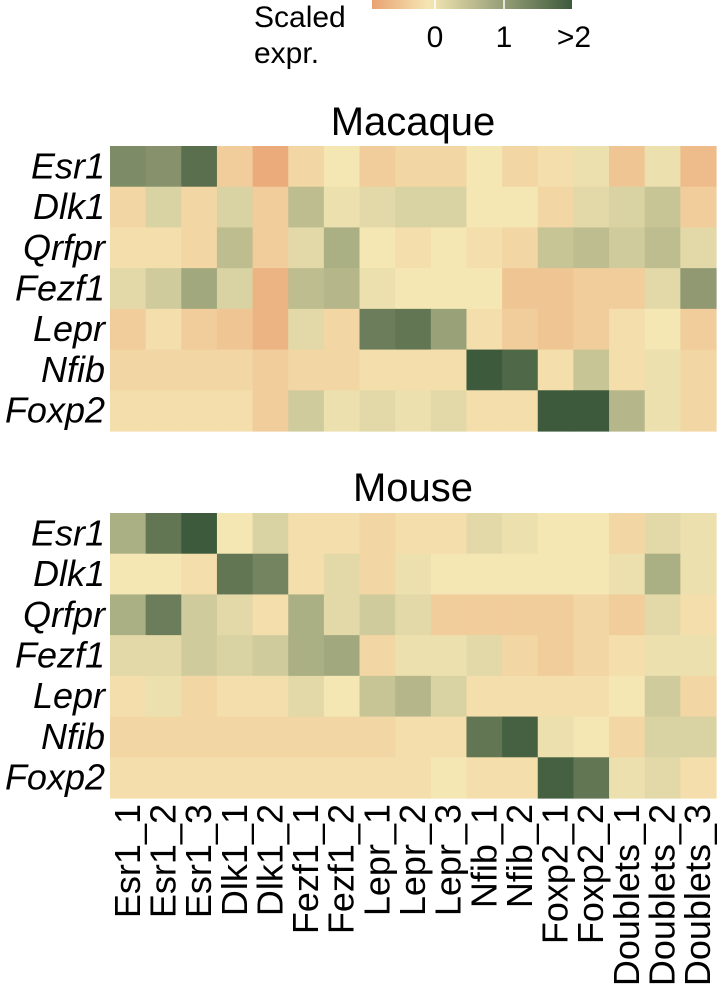 This screenshot has width=720, height=1000. I want to click on column-label-lepr_1: Lepr_1, so click(376, 860).